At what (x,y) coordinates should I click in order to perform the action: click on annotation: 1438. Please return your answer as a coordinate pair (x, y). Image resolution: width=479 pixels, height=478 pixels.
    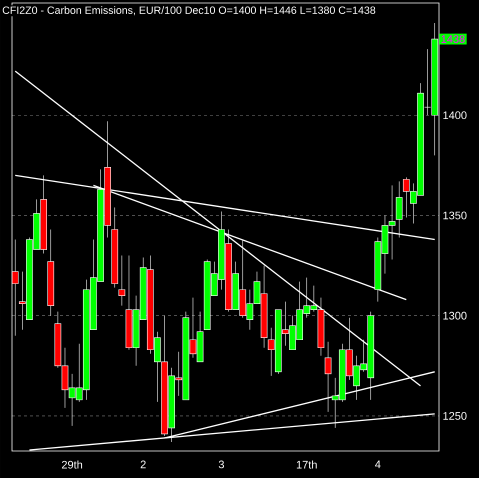
    Looking at the image, I should click on (453, 39).